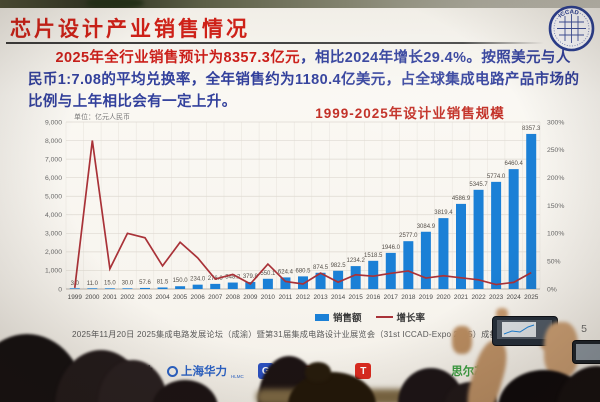 The height and width of the screenshot is (402, 600). I want to click on legend-item-sales: 销售额, so click(338, 317).